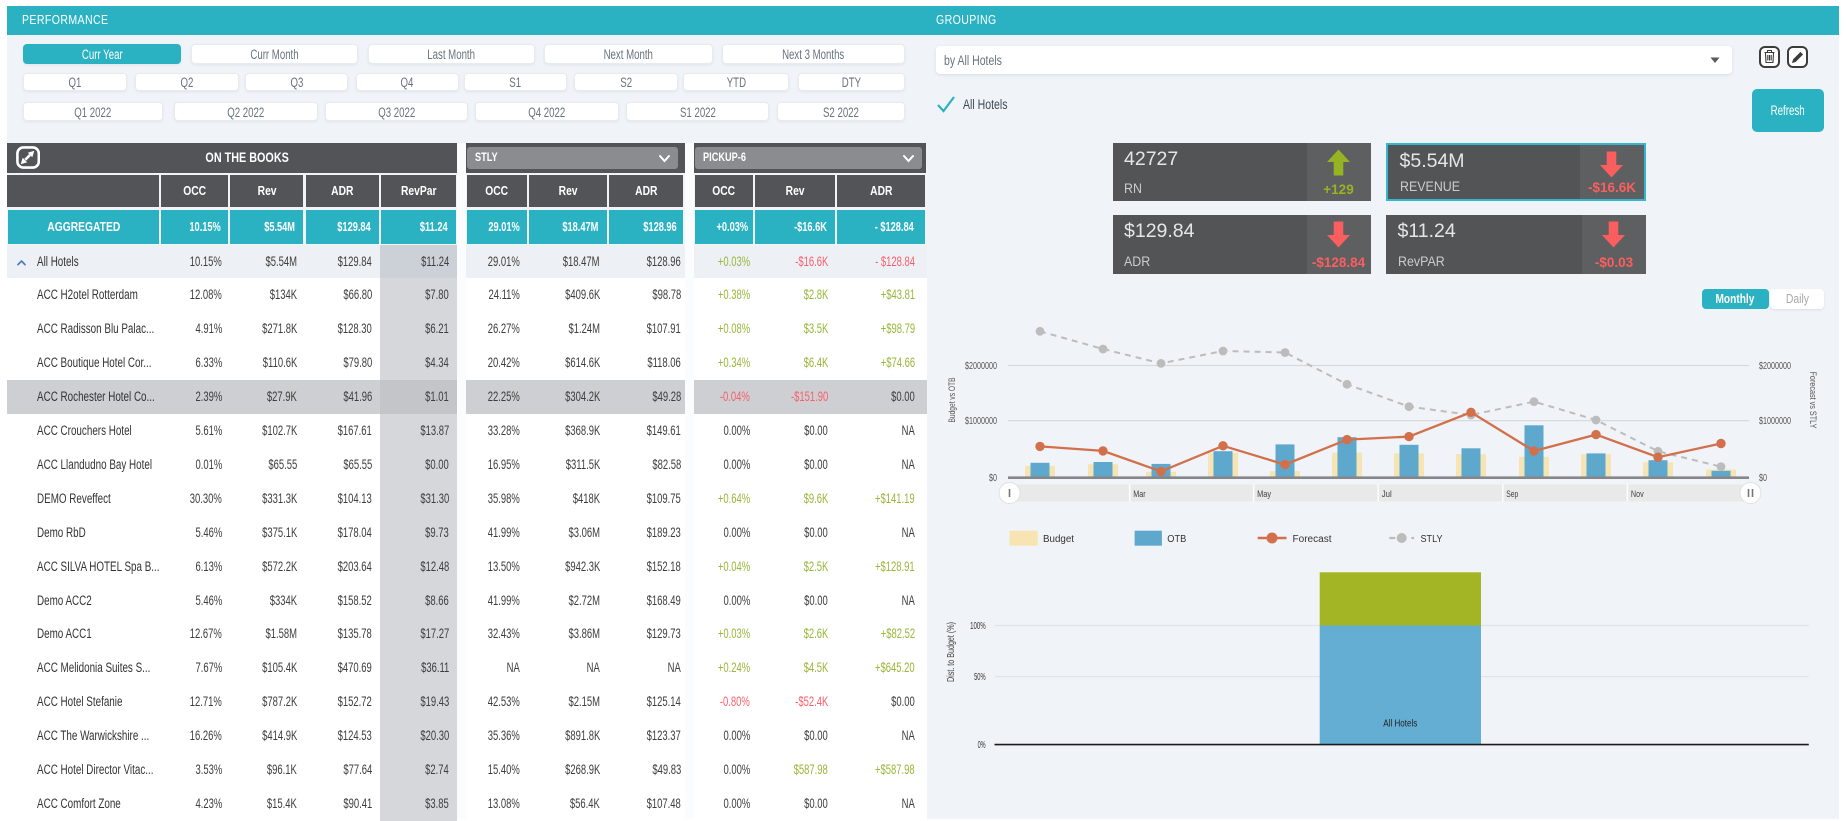 Image resolution: width=1847 pixels, height=821 pixels. I want to click on svg-text: Sep, so click(1512, 494).